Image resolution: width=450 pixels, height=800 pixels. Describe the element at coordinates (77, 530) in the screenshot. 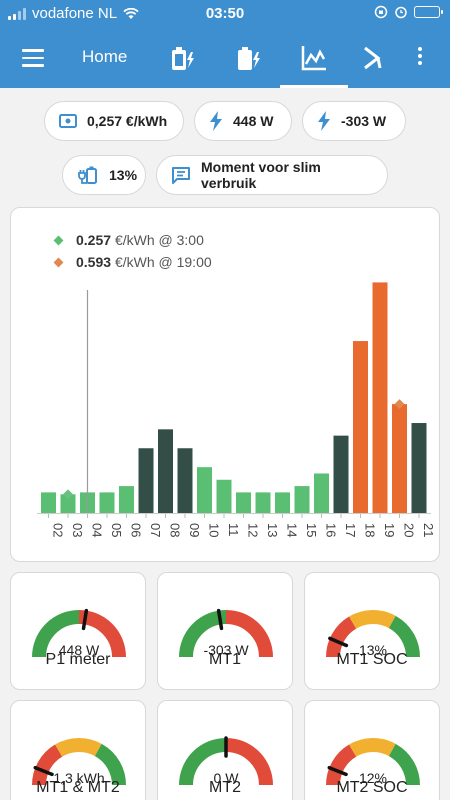

I see `tick-label-03: 03` at that location.